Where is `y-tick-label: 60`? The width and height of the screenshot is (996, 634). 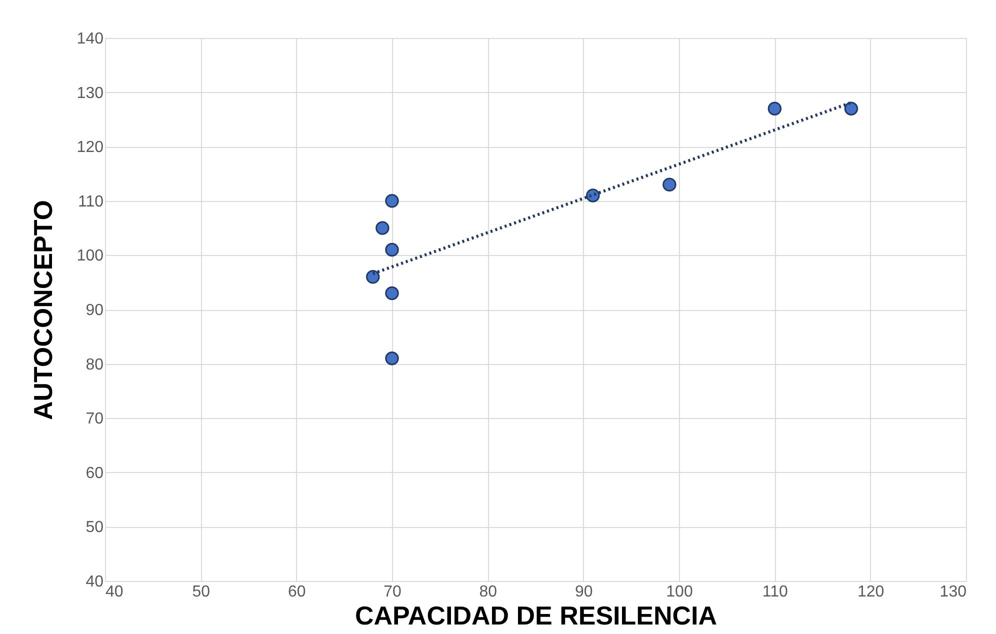
y-tick-label: 60 is located at coordinates (95, 473).